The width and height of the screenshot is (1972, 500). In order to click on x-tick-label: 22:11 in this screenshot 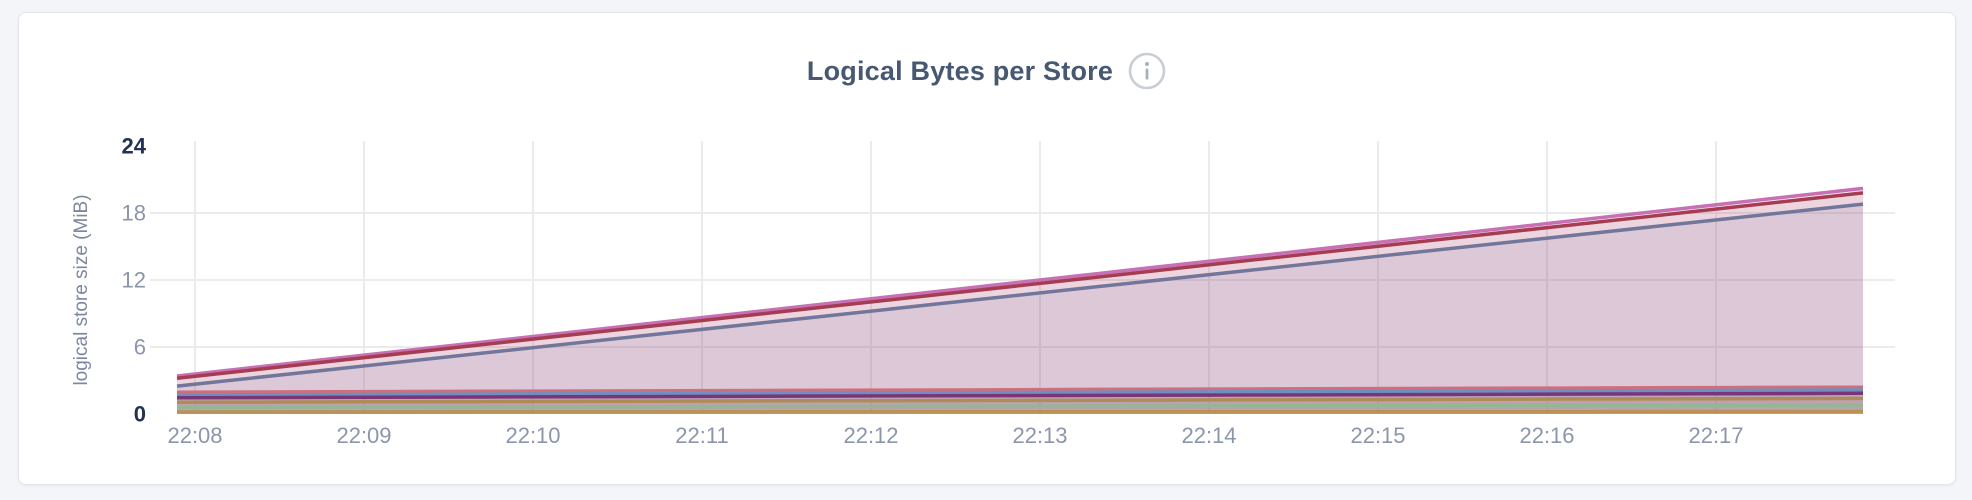, I will do `click(701, 435)`.